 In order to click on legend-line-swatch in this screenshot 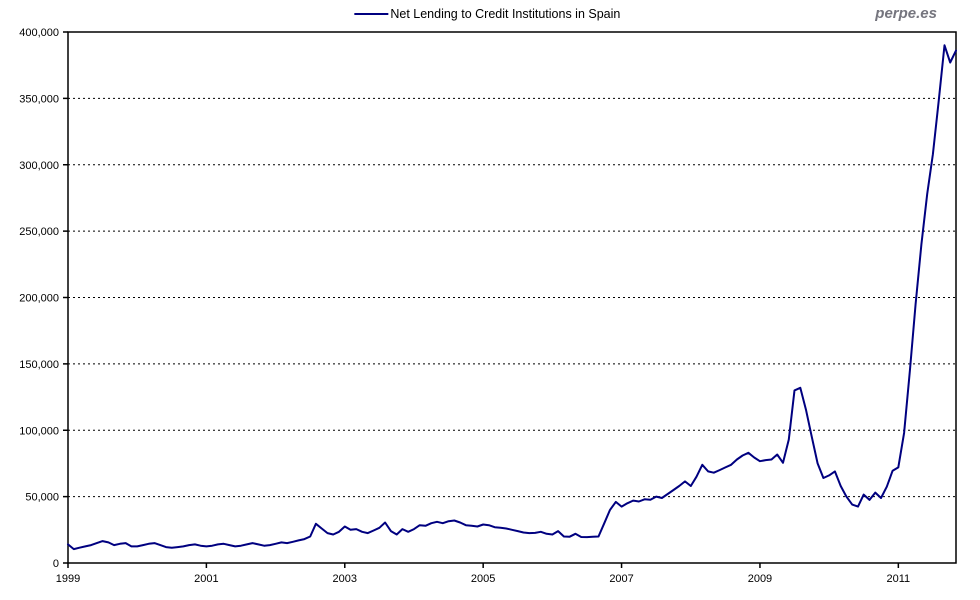, I will do `click(371, 14)`.